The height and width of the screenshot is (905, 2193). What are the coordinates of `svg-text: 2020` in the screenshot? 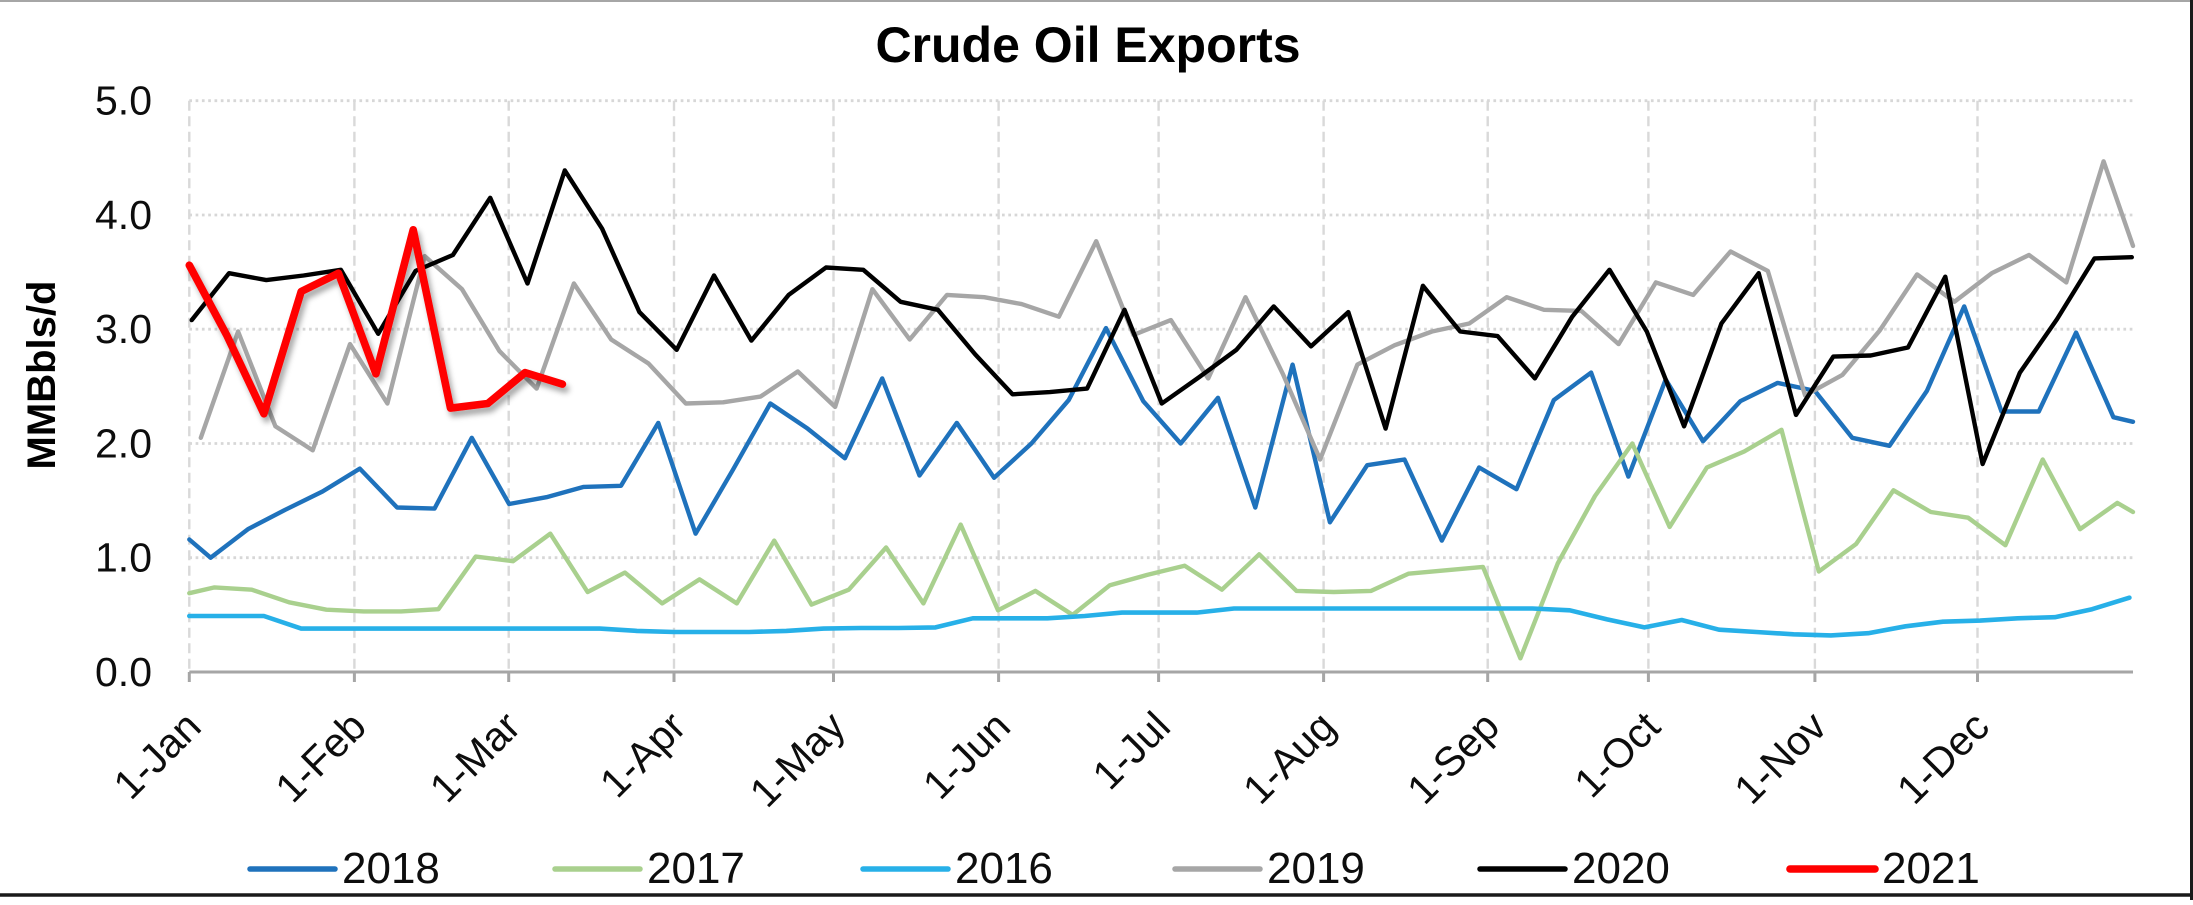 It's located at (1621, 868).